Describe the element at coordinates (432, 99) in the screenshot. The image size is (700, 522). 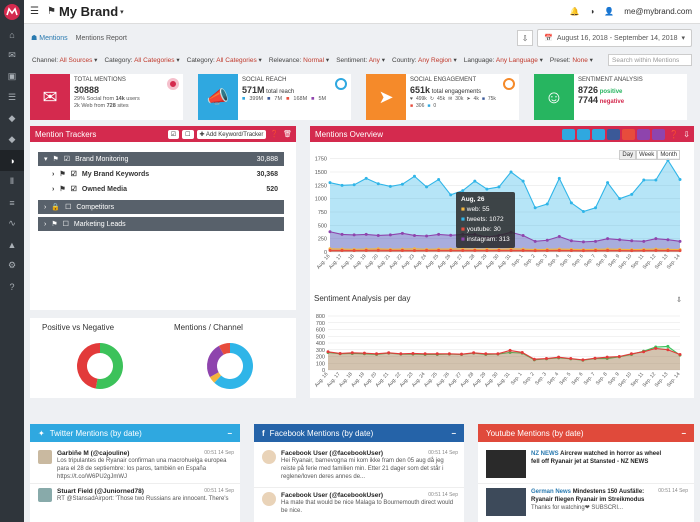
I see `retweet-icon: ↻` at that location.